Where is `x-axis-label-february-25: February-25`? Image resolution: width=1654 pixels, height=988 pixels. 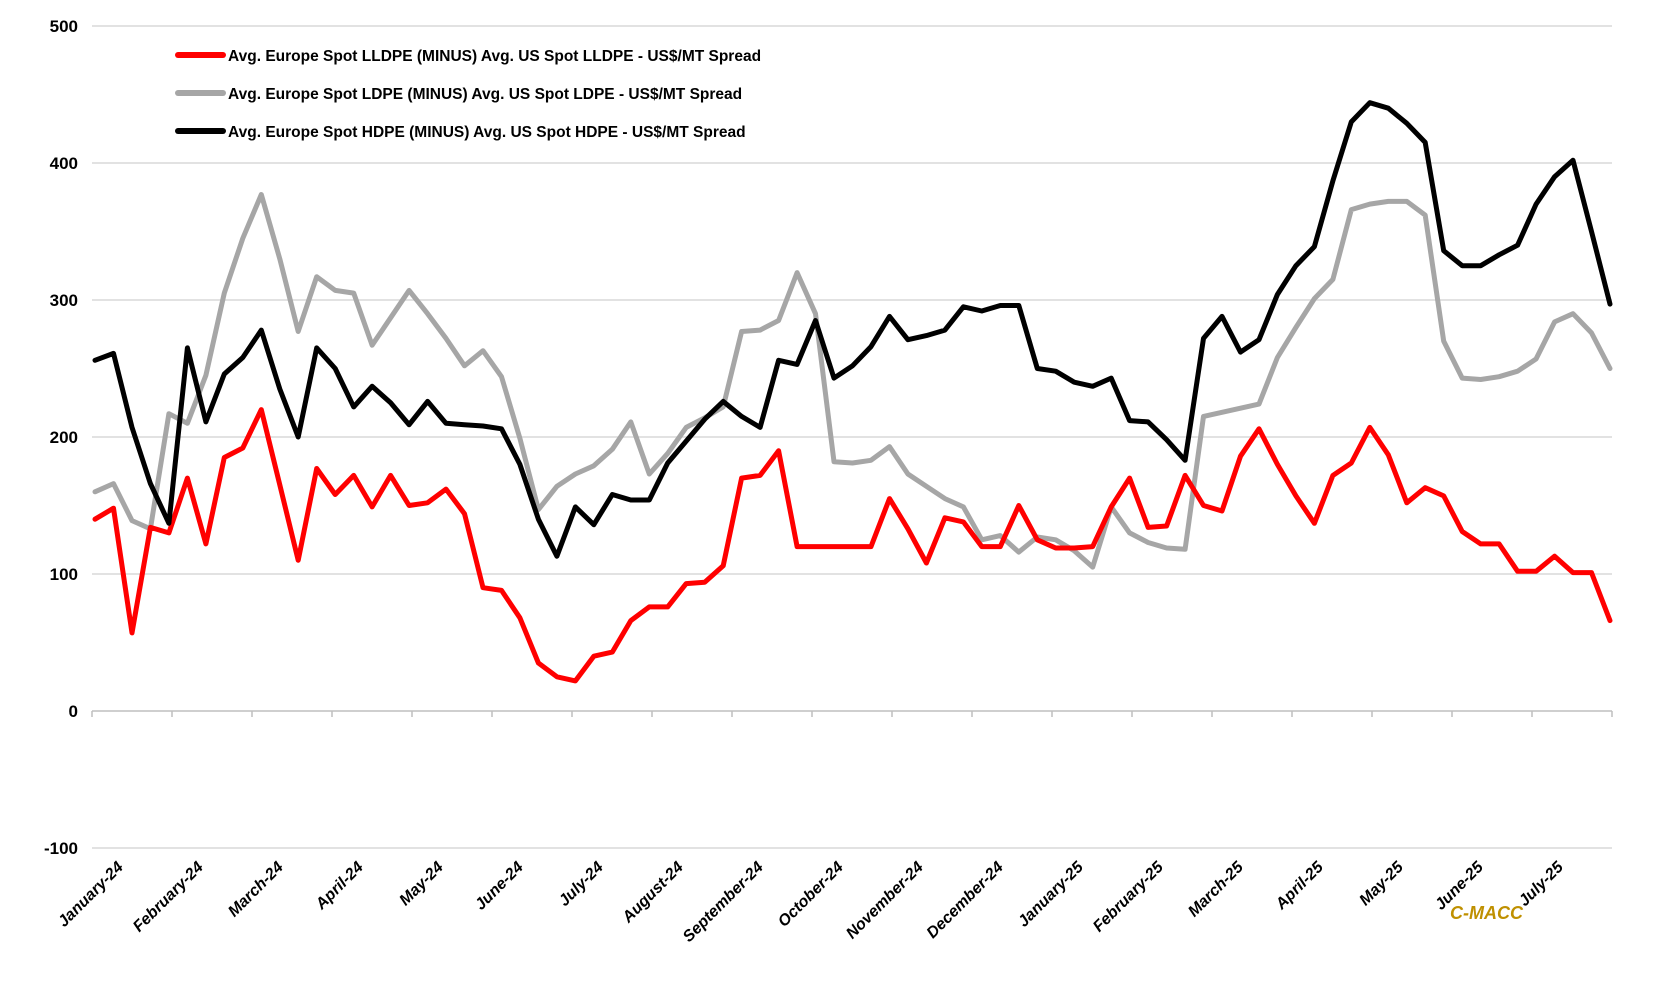
x-axis-label-february-25: February-25 is located at coordinates (1129, 897).